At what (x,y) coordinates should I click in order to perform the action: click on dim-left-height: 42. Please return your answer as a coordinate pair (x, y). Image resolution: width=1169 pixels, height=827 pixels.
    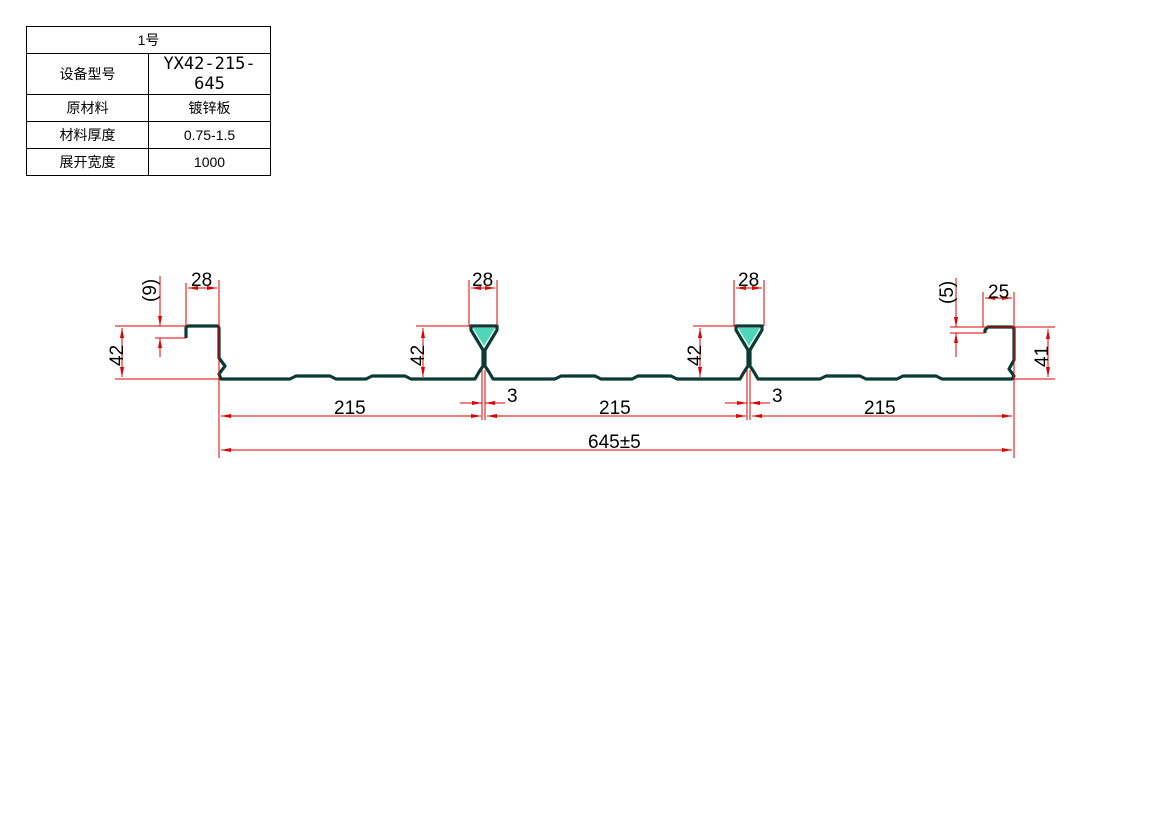
    Looking at the image, I should click on (117, 355).